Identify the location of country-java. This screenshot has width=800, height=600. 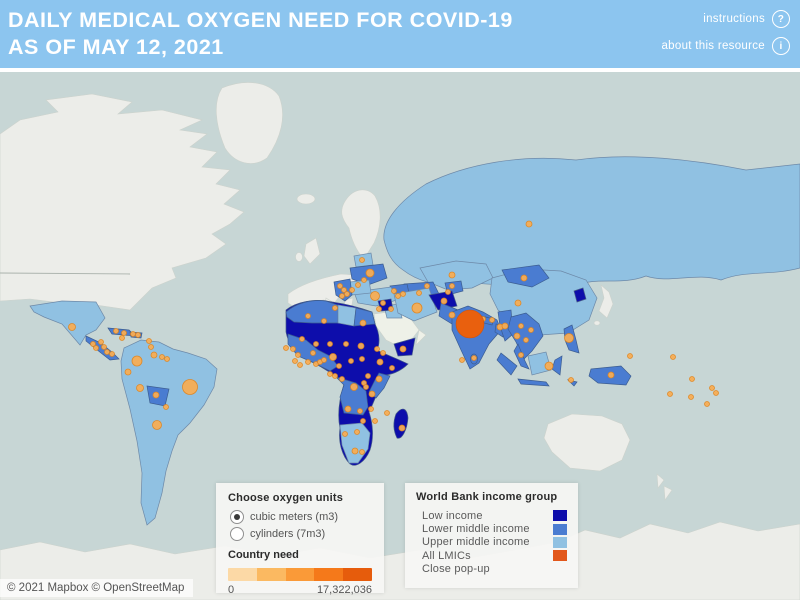
(533, 382).